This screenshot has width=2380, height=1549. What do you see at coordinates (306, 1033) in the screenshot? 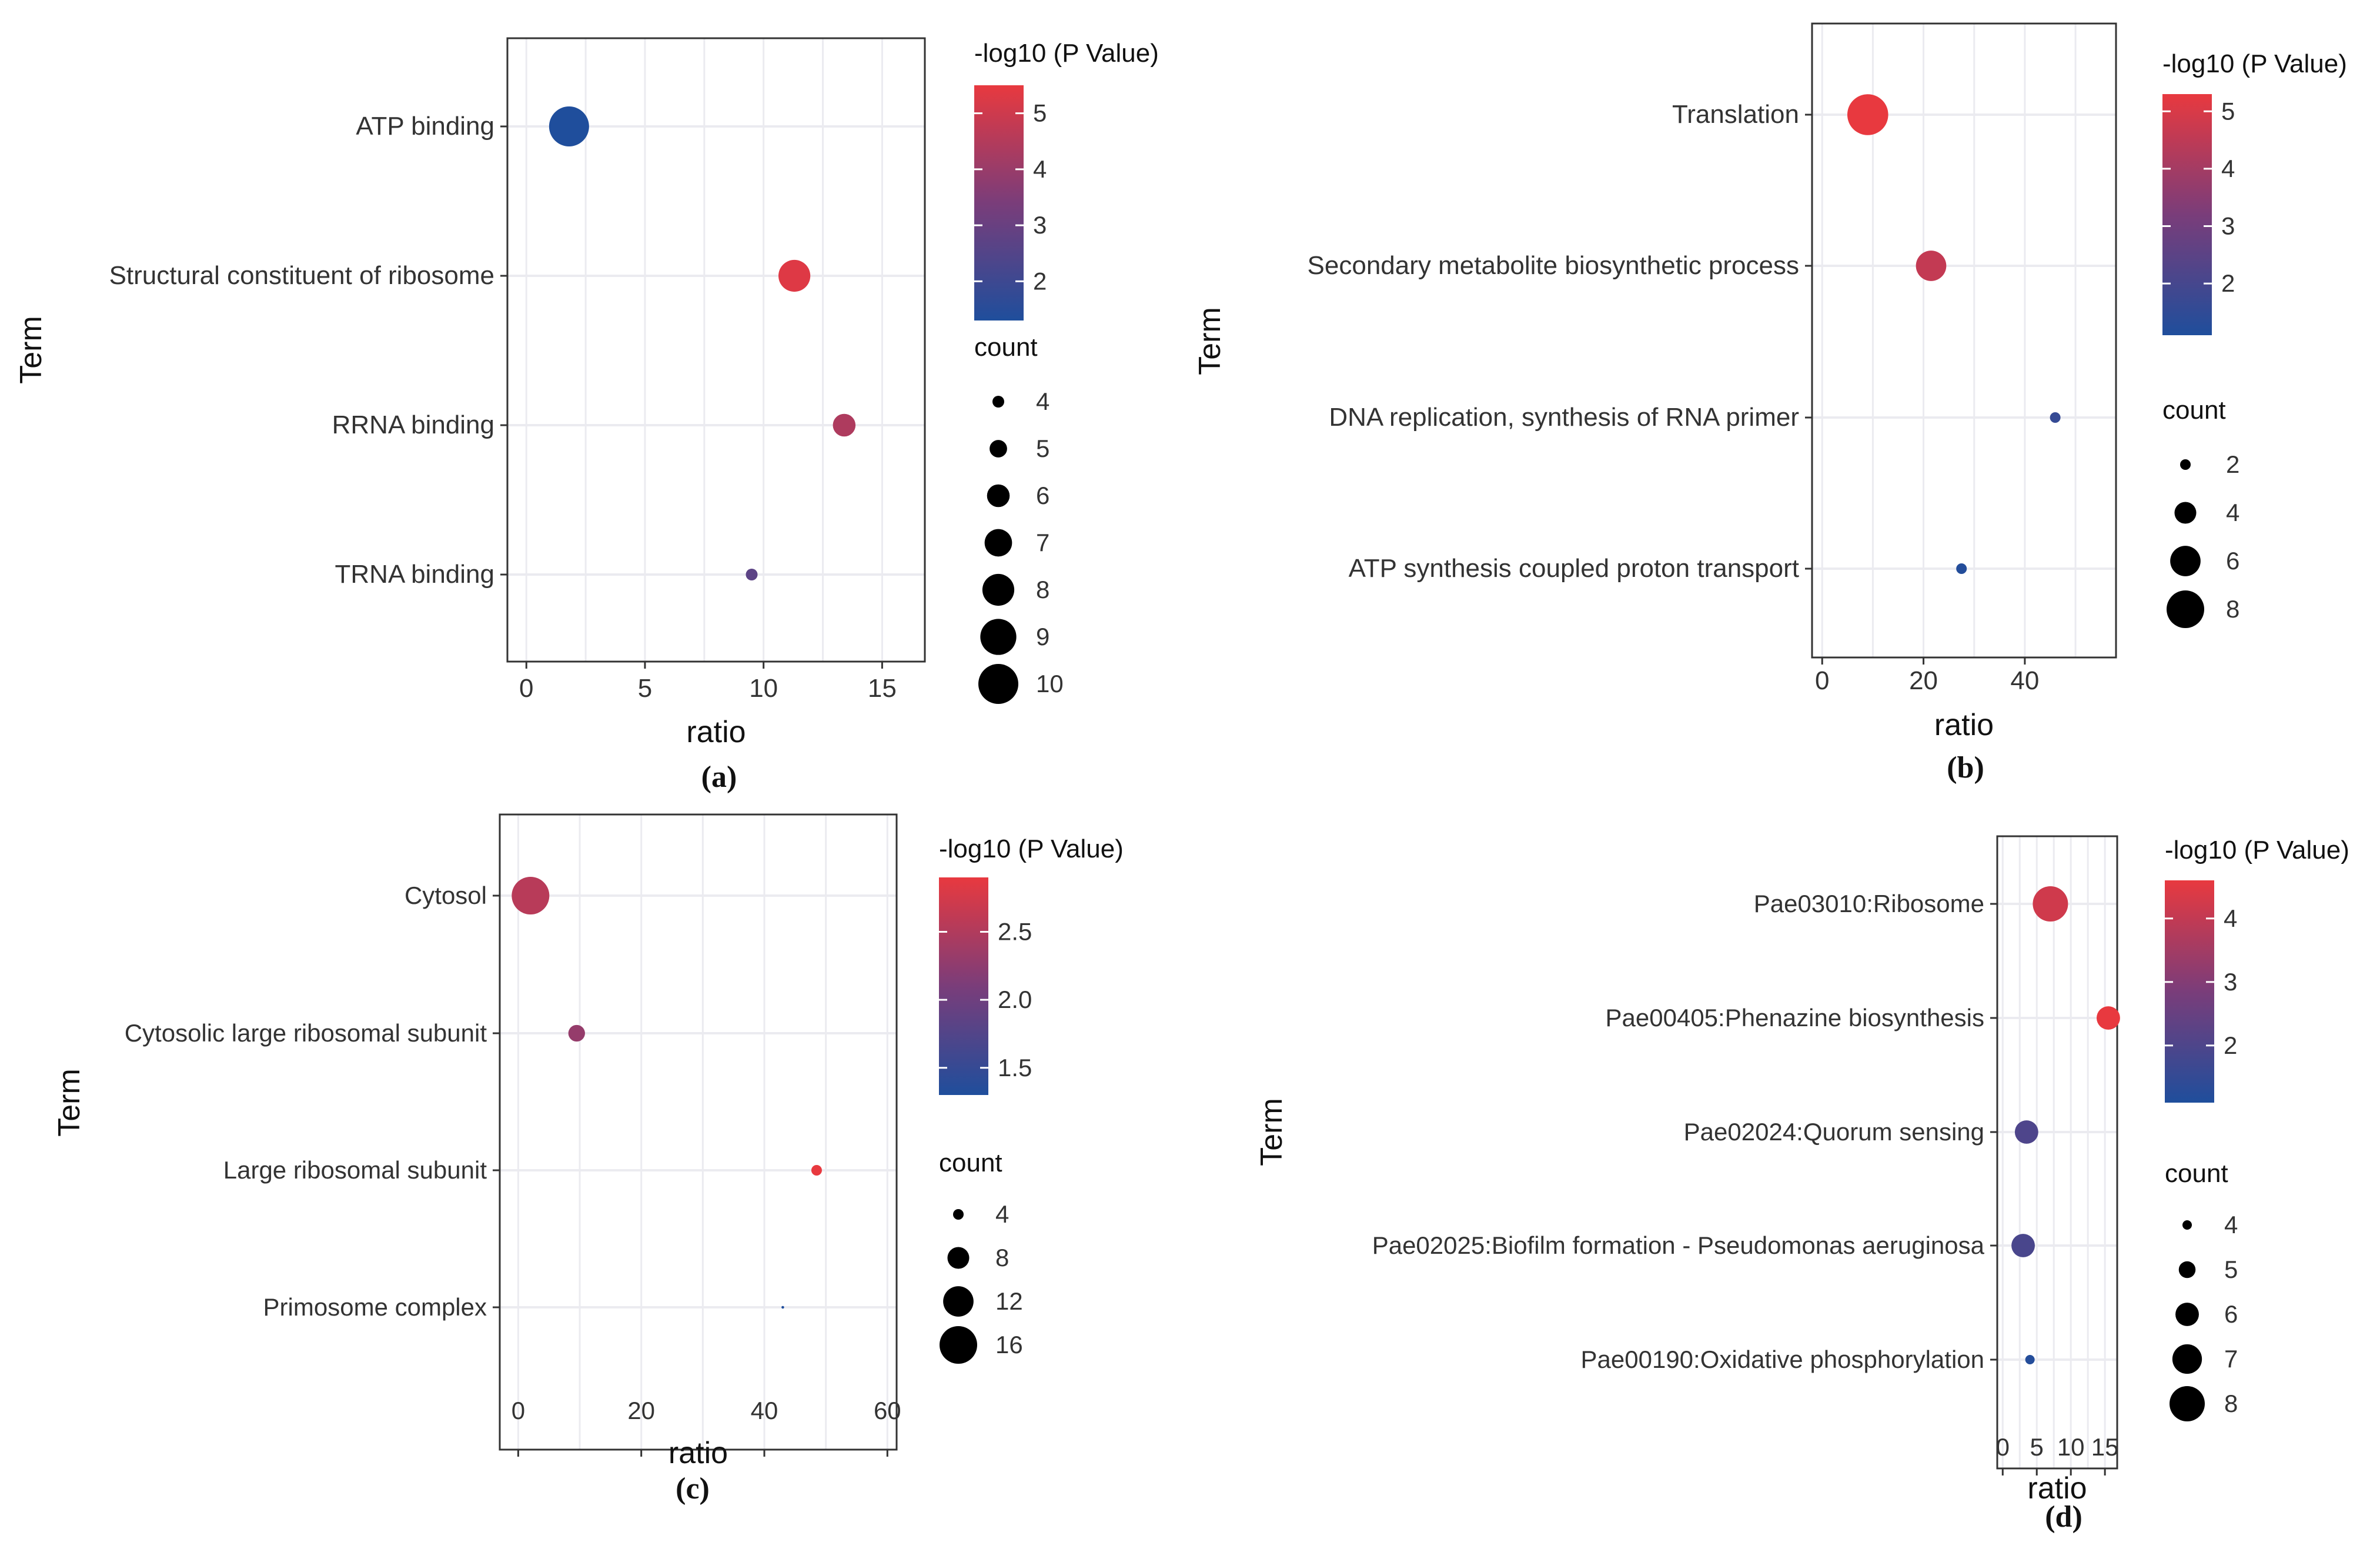
I see `y-tick-label: Cytosolic large ribosomal subunit` at bounding box center [306, 1033].